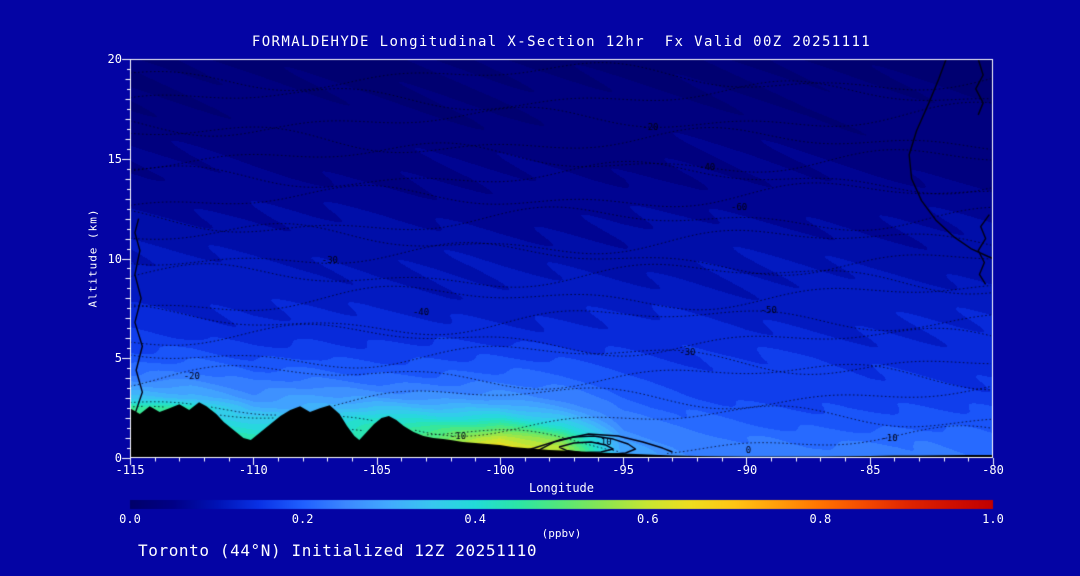 The image size is (1080, 576). Describe the element at coordinates (561, 488) in the screenshot. I see `x-axis-label: Longitude` at that location.